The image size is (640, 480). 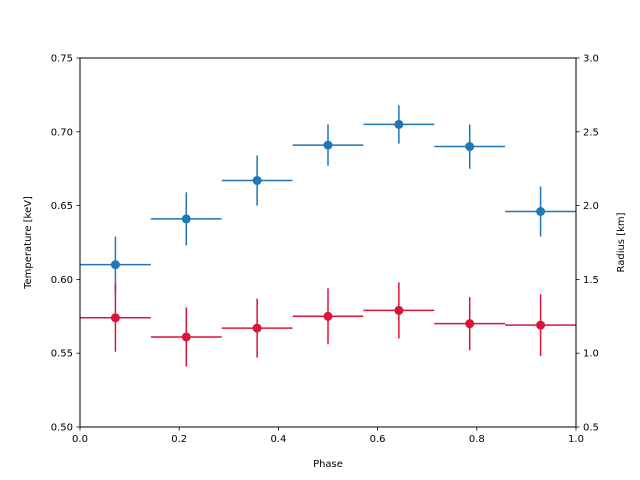 I want to click on y2-tick-label: 2.5, so click(x=591, y=132).